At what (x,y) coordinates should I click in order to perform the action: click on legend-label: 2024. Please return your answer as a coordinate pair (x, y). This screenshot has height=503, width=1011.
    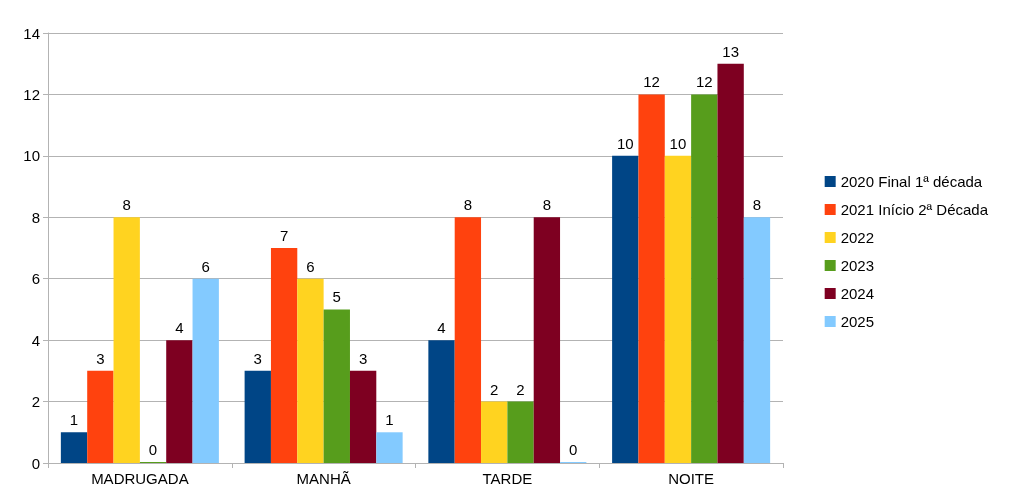
    Looking at the image, I should click on (857, 293).